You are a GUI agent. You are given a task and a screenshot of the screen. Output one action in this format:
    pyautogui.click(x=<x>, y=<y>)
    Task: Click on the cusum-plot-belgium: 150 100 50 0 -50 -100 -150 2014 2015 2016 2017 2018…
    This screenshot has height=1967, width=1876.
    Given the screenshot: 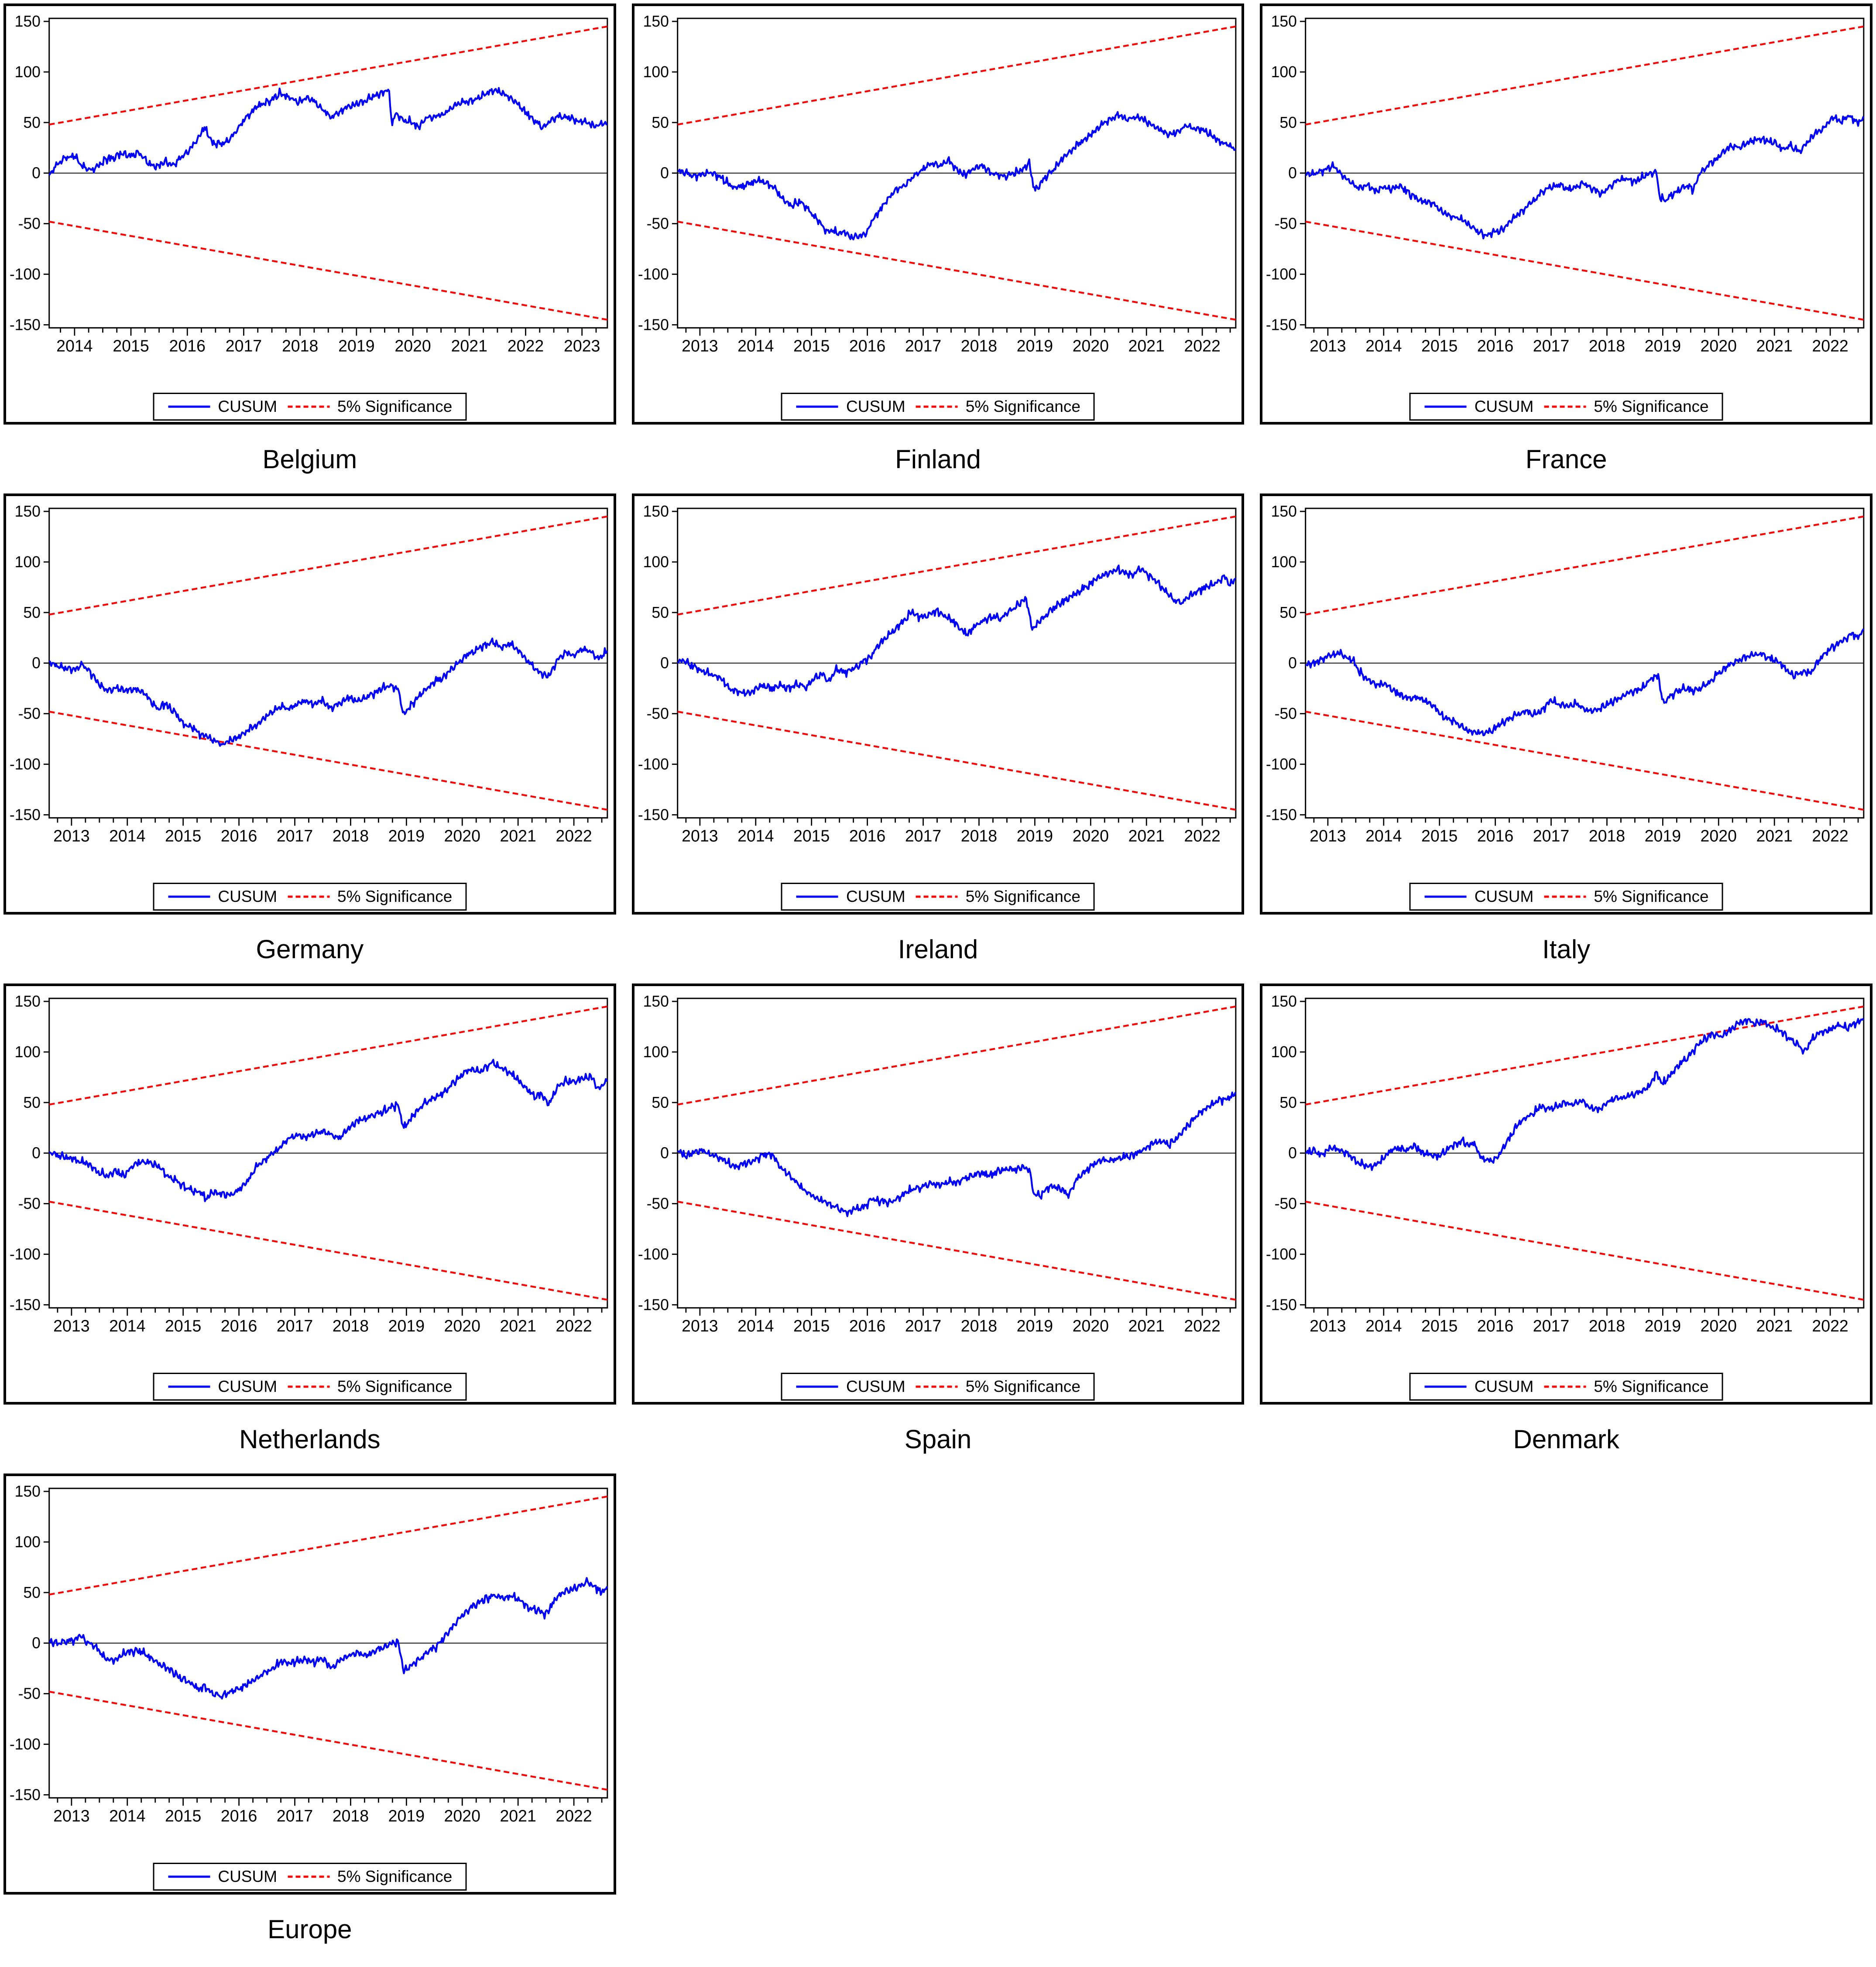 What is the action you would take?
    pyautogui.click(x=309, y=185)
    